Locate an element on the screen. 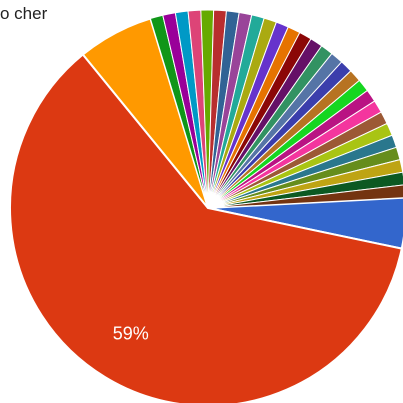  chart-title: o cher is located at coordinates (24, 13).